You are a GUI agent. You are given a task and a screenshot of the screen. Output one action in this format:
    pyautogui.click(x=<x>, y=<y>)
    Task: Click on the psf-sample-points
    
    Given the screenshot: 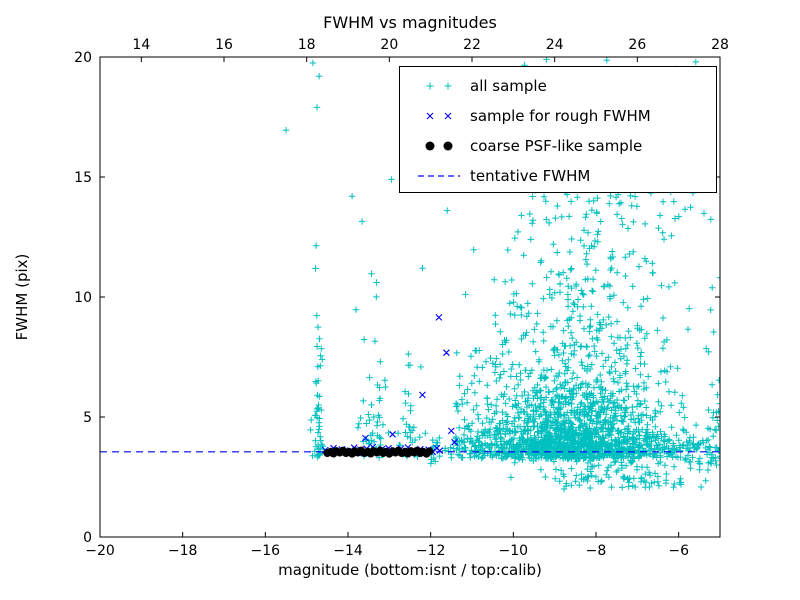 What is the action you would take?
    pyautogui.click(x=378, y=452)
    